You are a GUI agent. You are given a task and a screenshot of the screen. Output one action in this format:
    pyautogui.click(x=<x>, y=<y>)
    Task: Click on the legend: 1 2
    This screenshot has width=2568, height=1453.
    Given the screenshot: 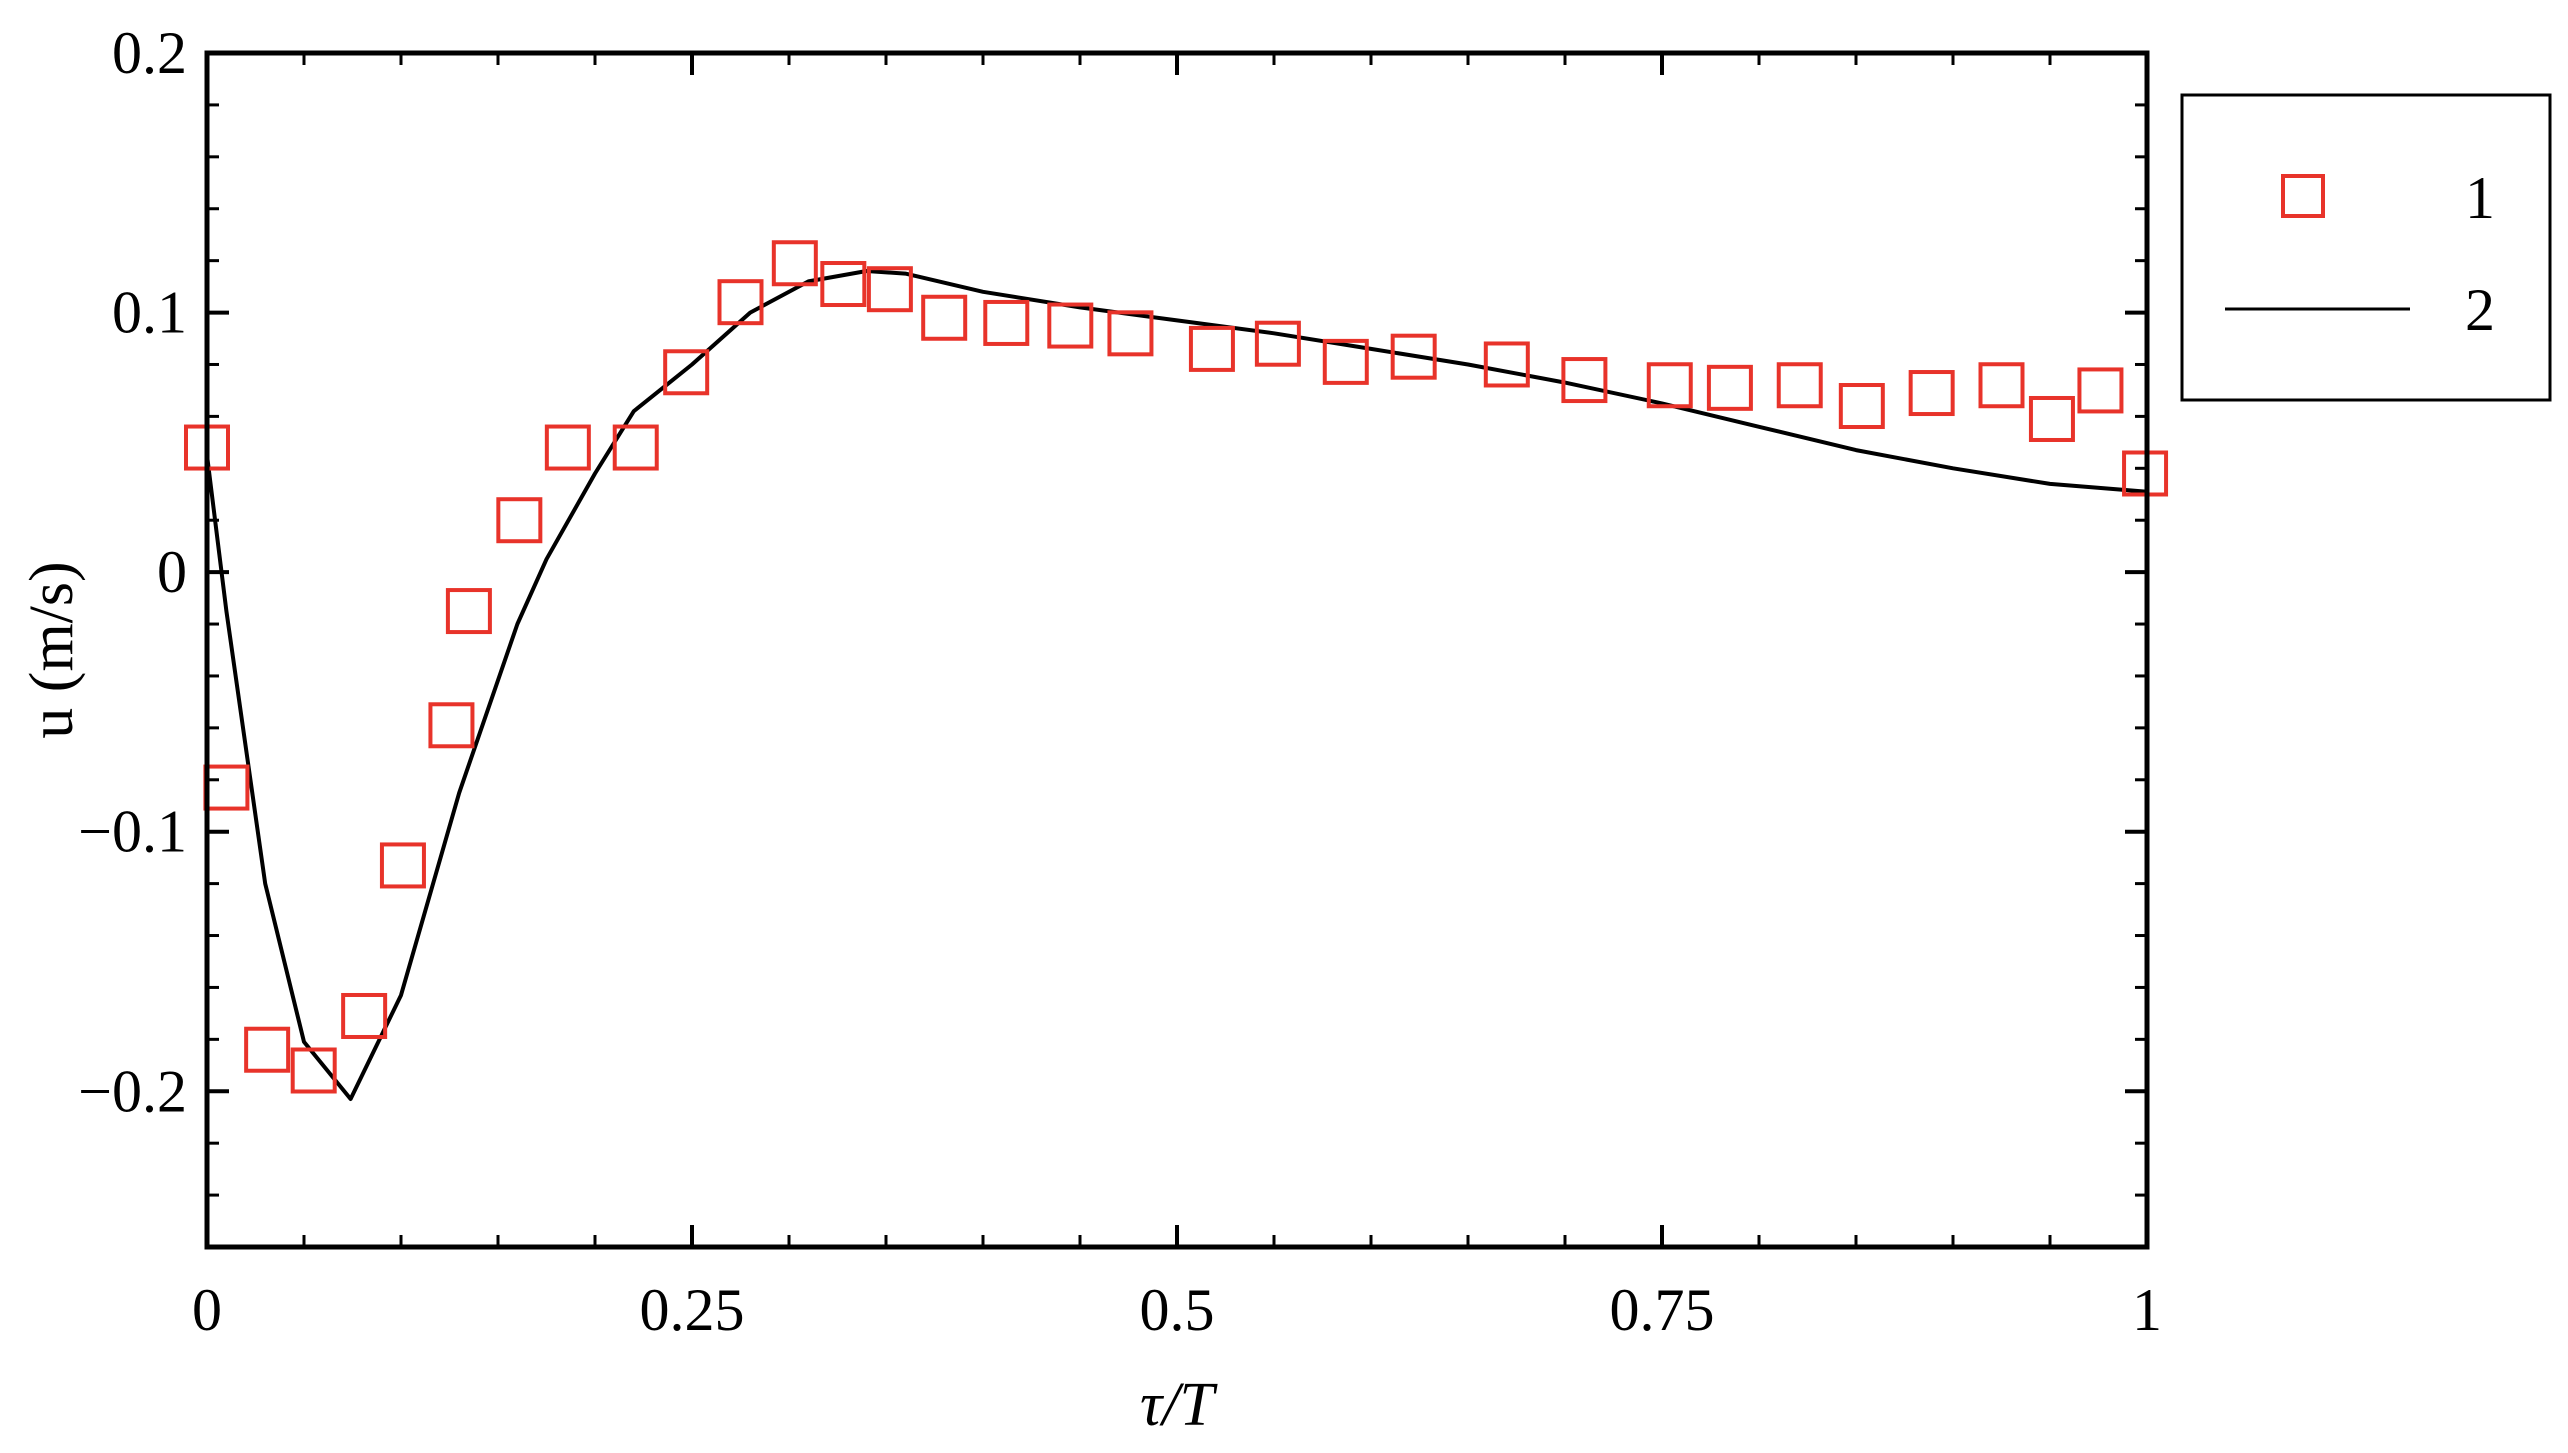 What is the action you would take?
    pyautogui.click(x=2366, y=247)
    